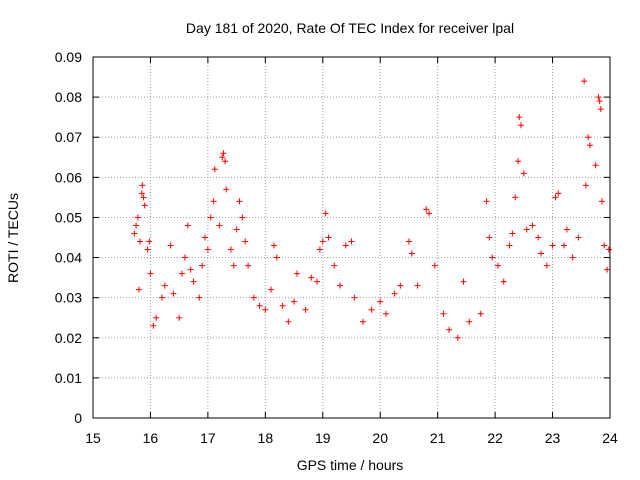 The width and height of the screenshot is (640, 480). I want to click on y-tick-label: 0.06, so click(68, 177).